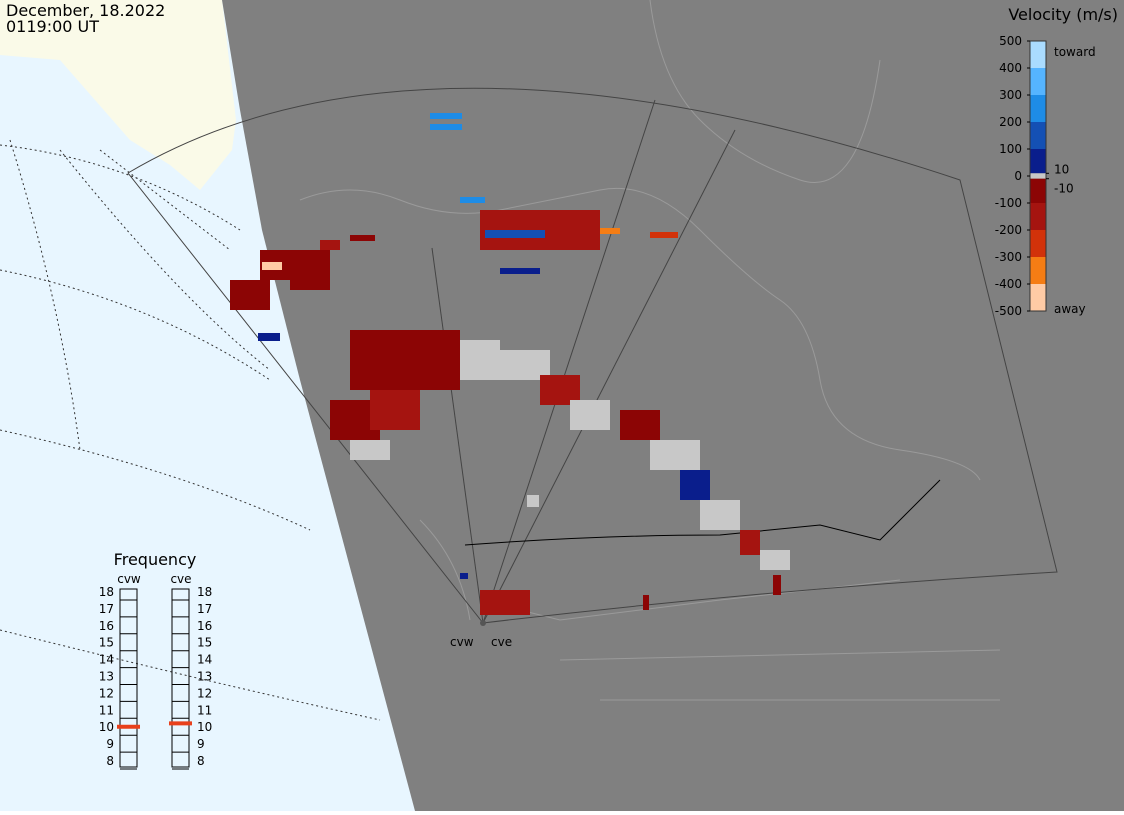 This screenshot has height=815, width=1124. I want to click on colorbar-inner-label: 10, so click(1061, 169).